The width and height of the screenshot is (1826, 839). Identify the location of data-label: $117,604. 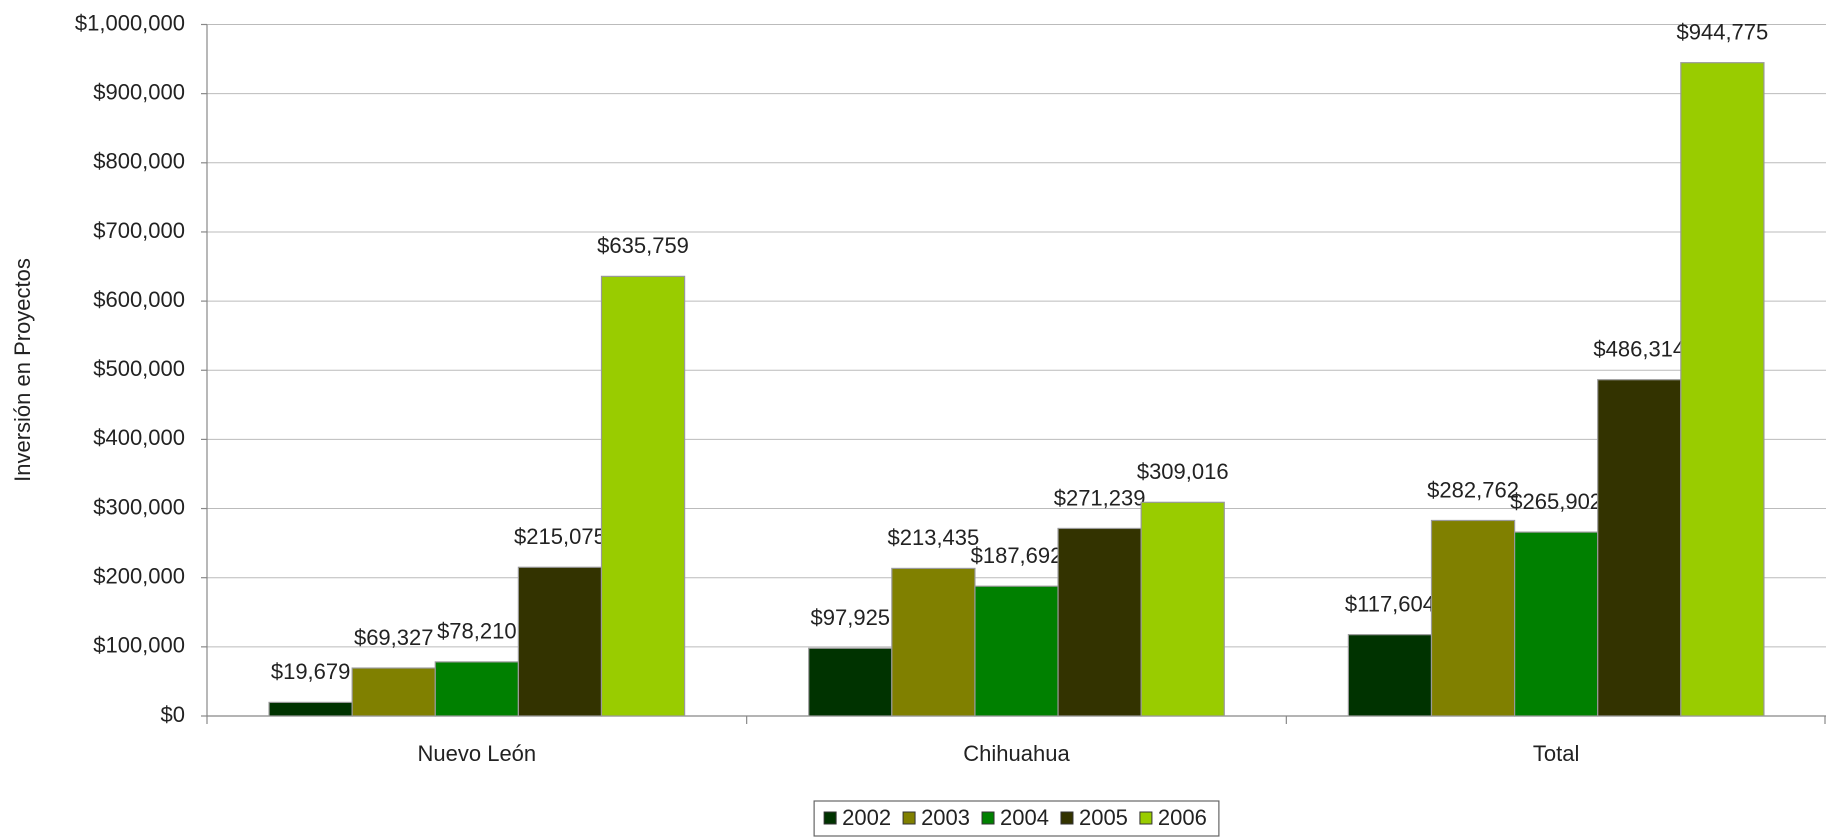
(1390, 603).